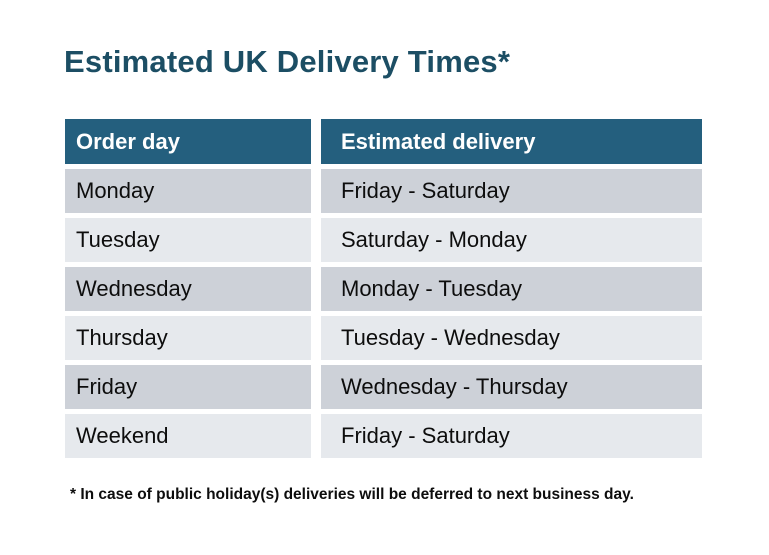 Image resolution: width=769 pixels, height=555 pixels. Describe the element at coordinates (511, 387) in the screenshot. I see `estimated-delivery-cell: Wednesday - Thursday` at that location.